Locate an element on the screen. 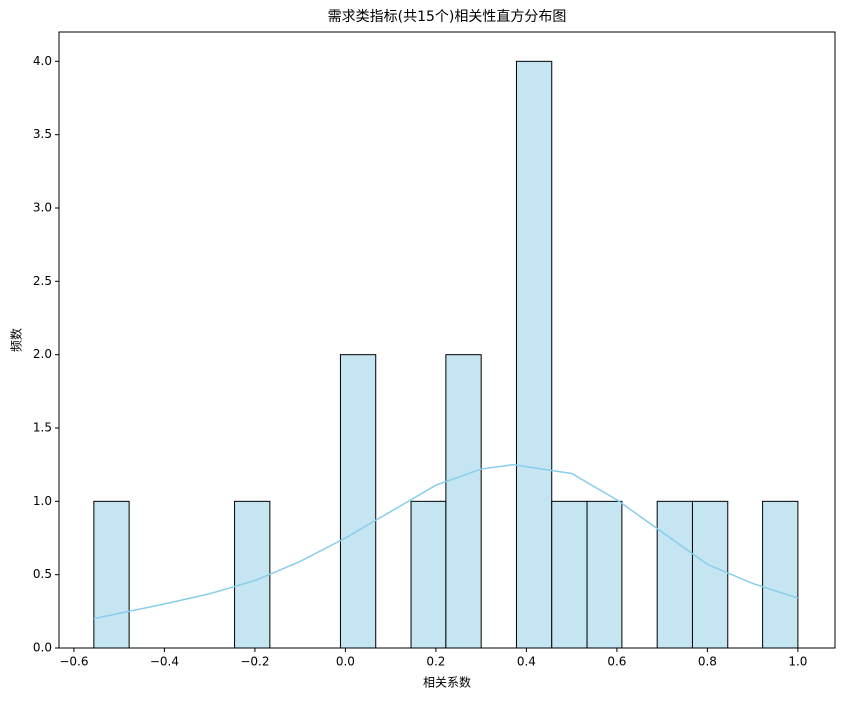 The height and width of the screenshot is (702, 843). x-tick-label: 0.0 is located at coordinates (345, 662).